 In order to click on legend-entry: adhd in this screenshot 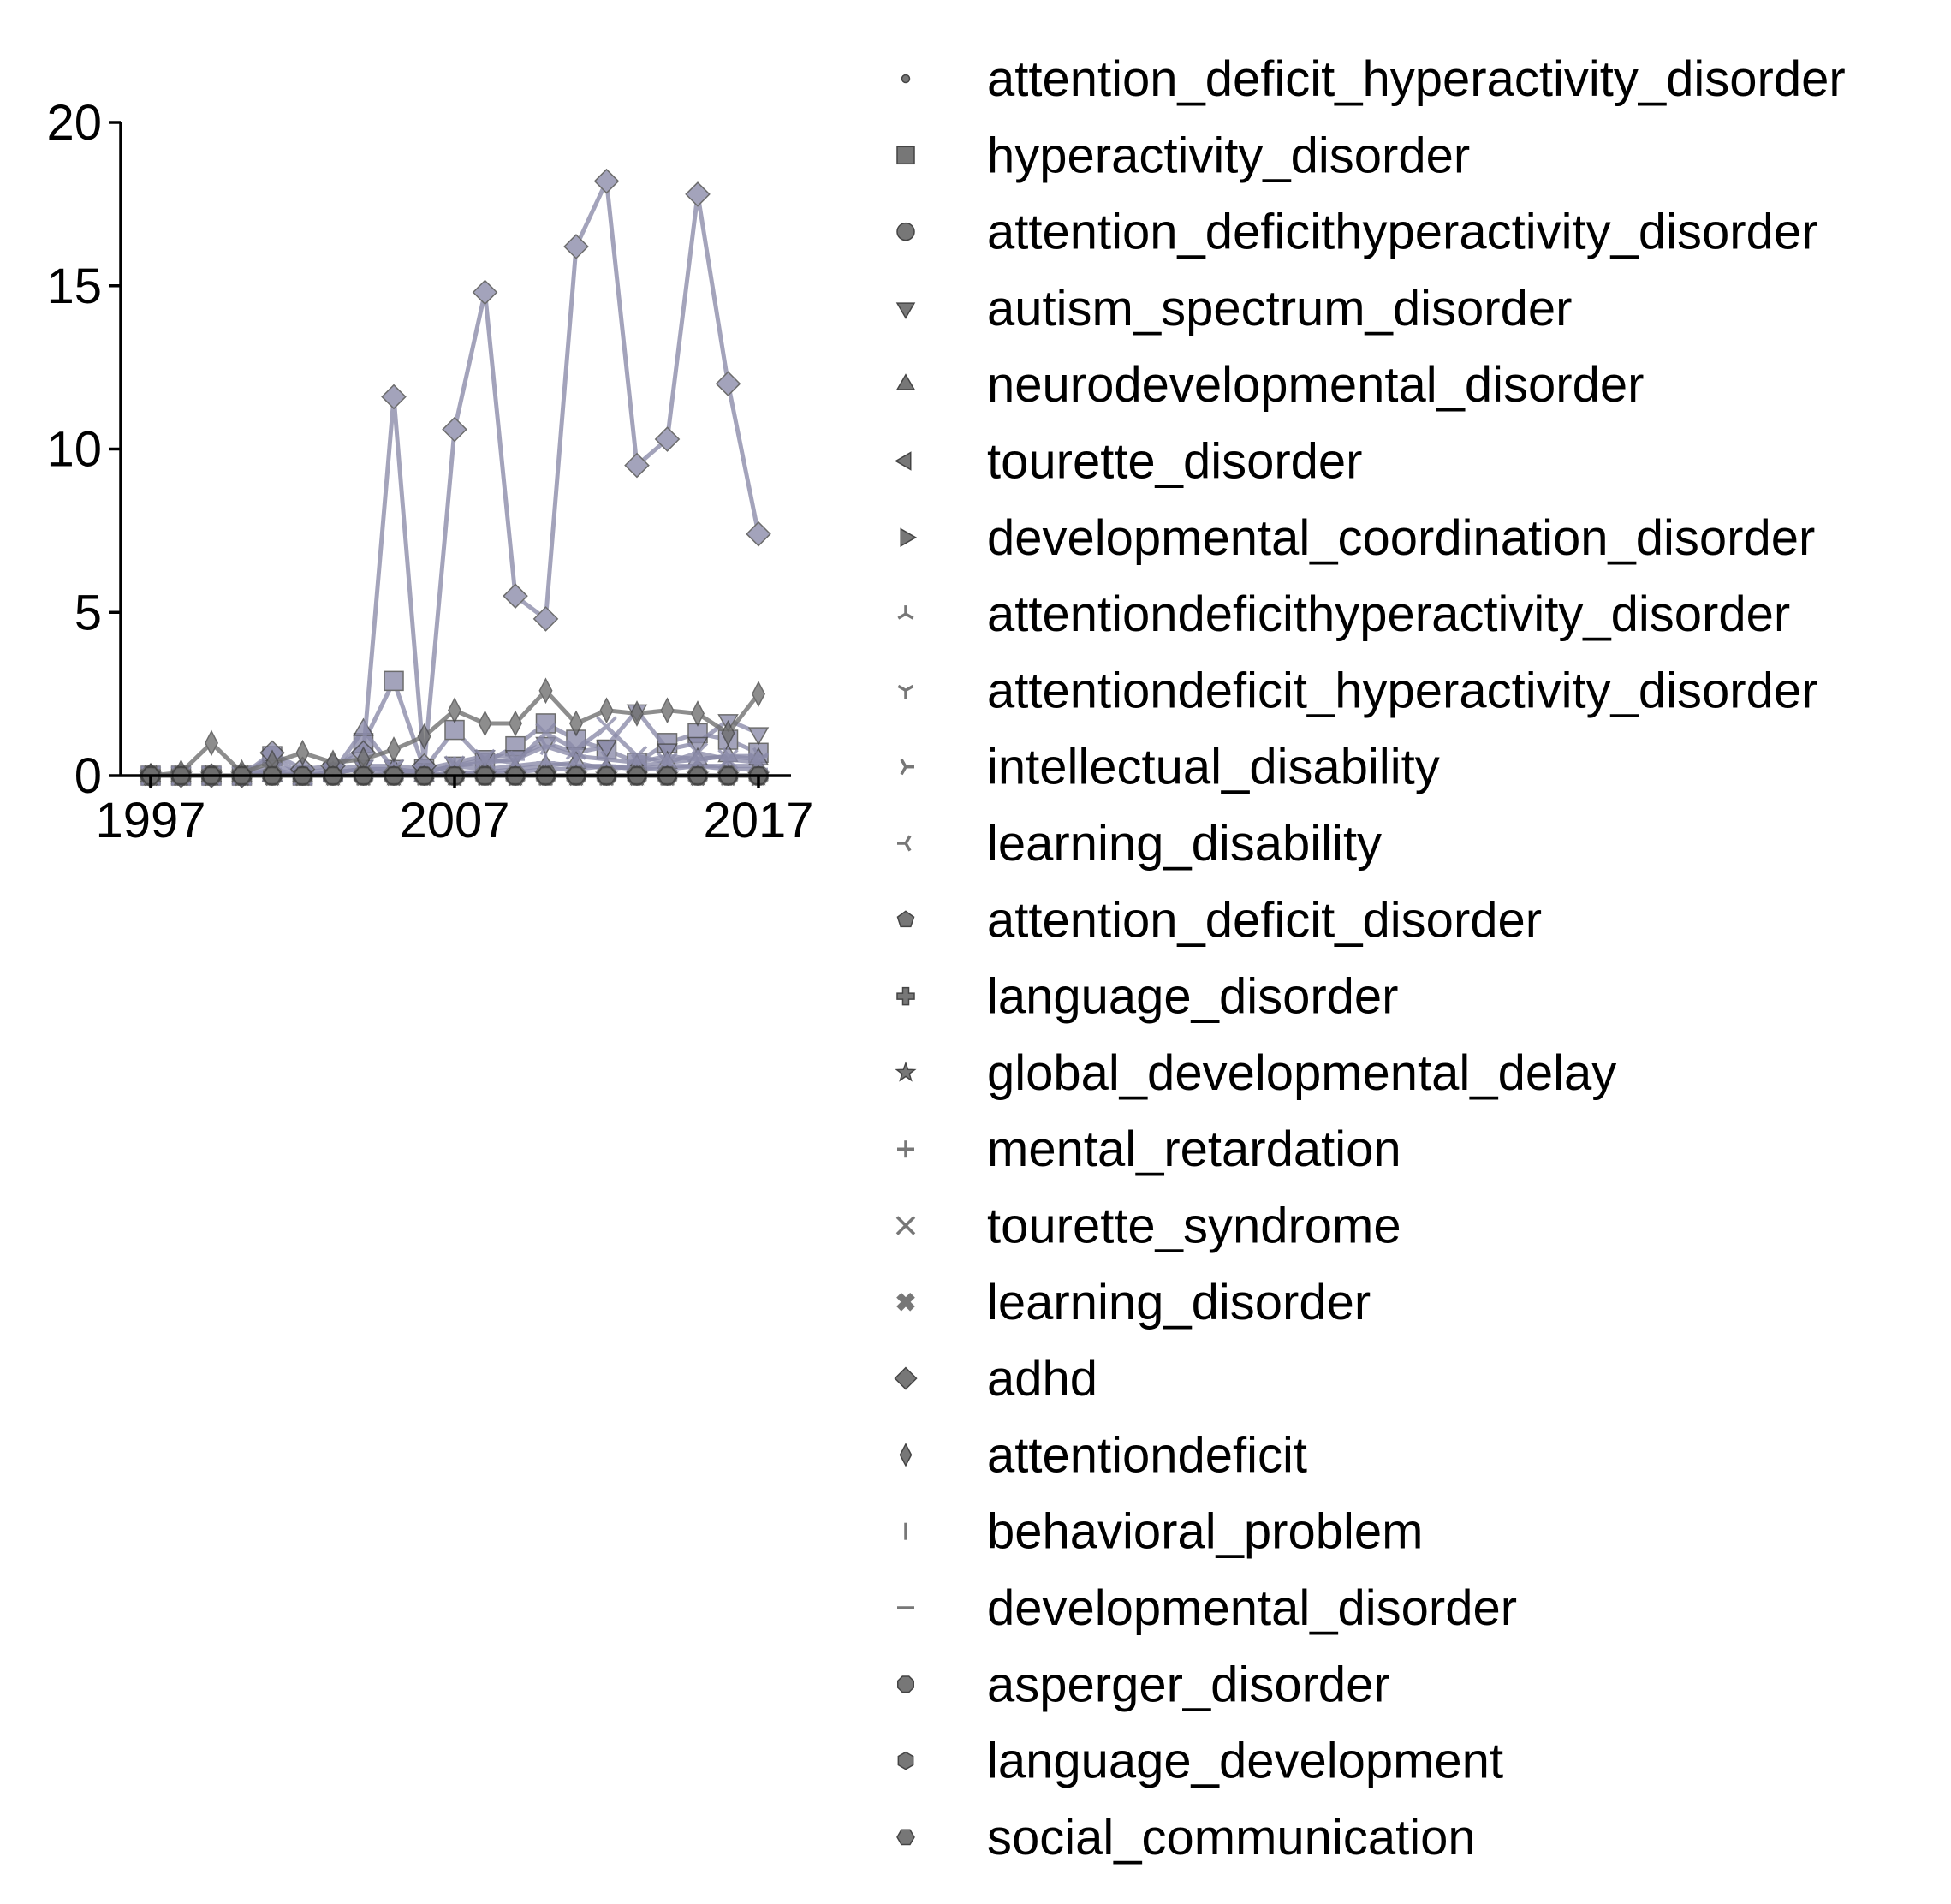, I will do `click(996, 1379)`.